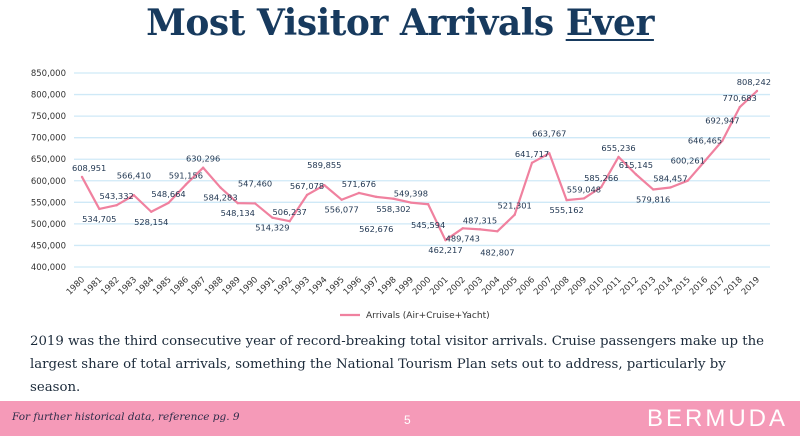 The width and height of the screenshot is (800, 436). What do you see at coordinates (751, 286) in the screenshot?
I see `x-tick-label: 2019` at bounding box center [751, 286].